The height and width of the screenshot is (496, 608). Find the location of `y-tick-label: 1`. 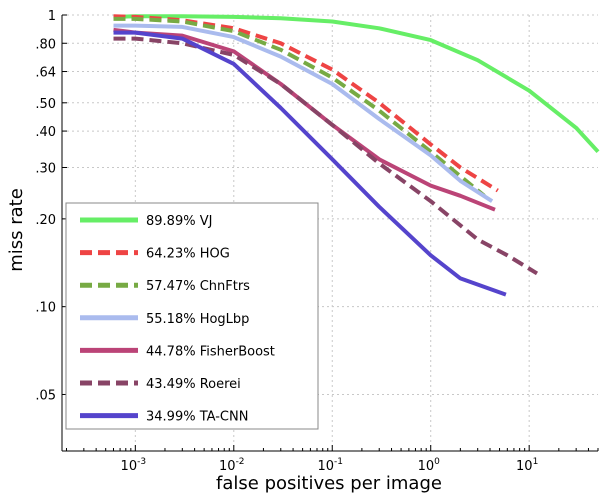

y-tick-label: 1 is located at coordinates (52, 16).